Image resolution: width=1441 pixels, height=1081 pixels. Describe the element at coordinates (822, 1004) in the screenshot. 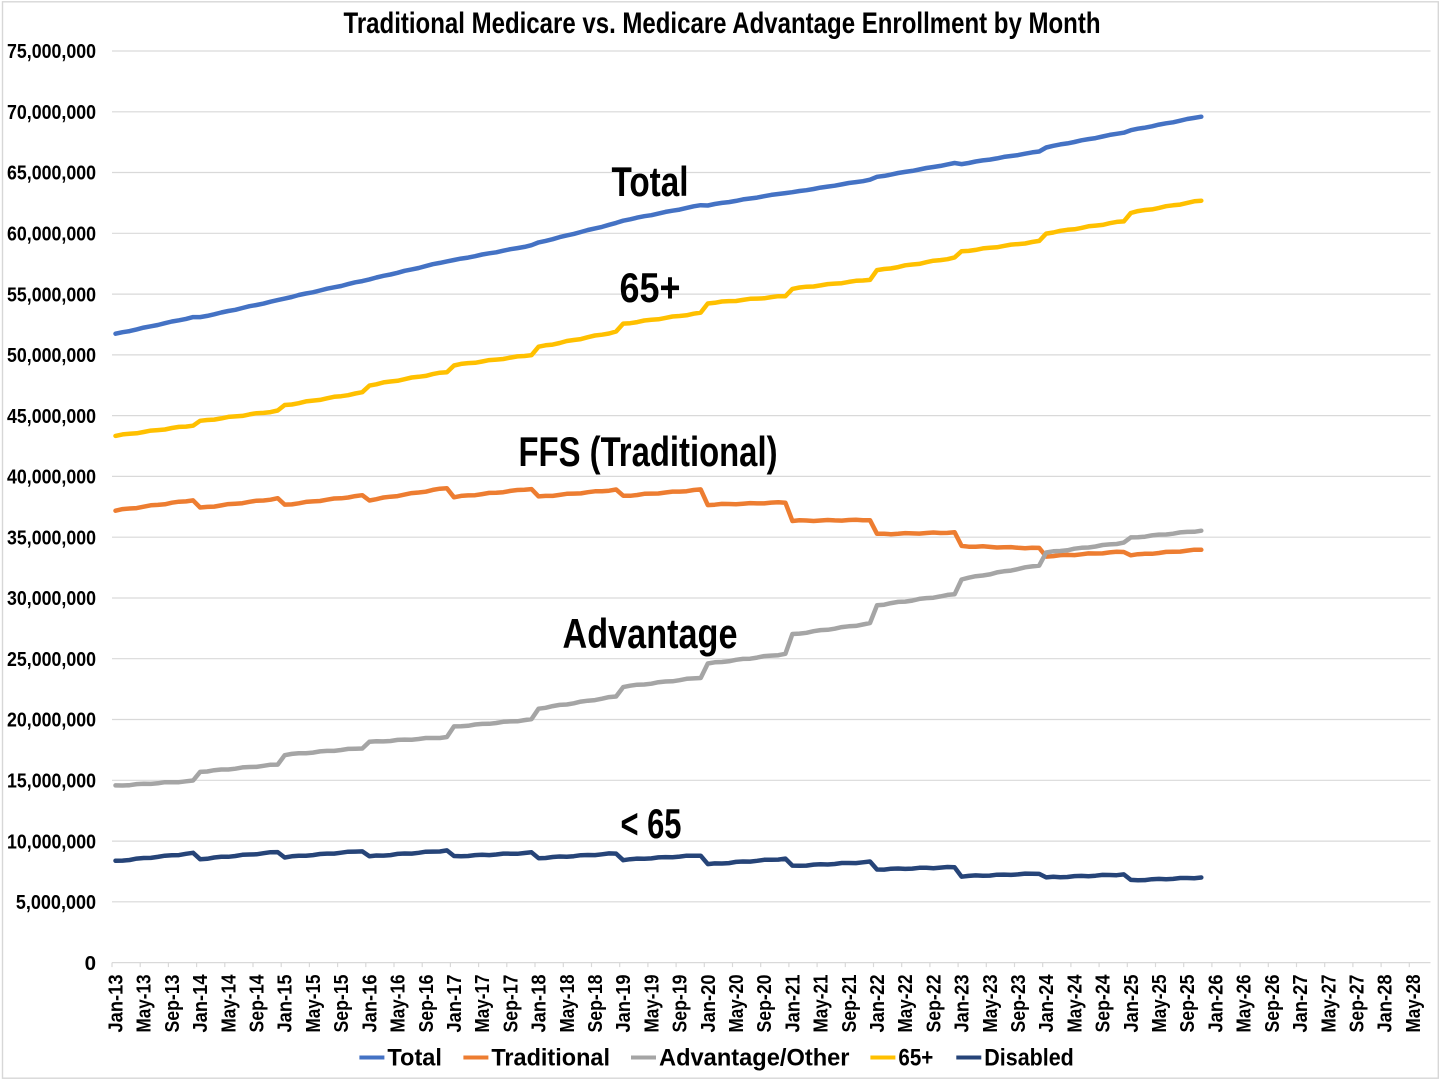

I see `svg-text: May-21` at that location.